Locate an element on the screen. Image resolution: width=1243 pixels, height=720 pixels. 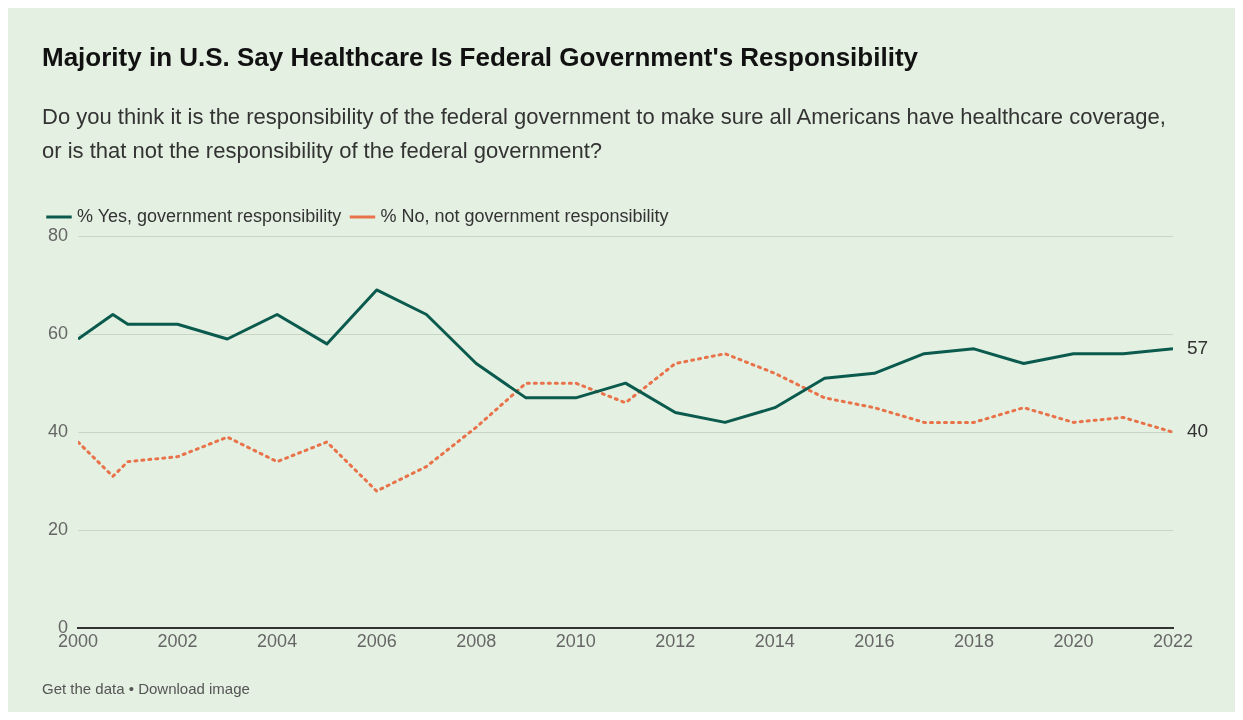
y-tick-label: 60 is located at coordinates (58, 333).